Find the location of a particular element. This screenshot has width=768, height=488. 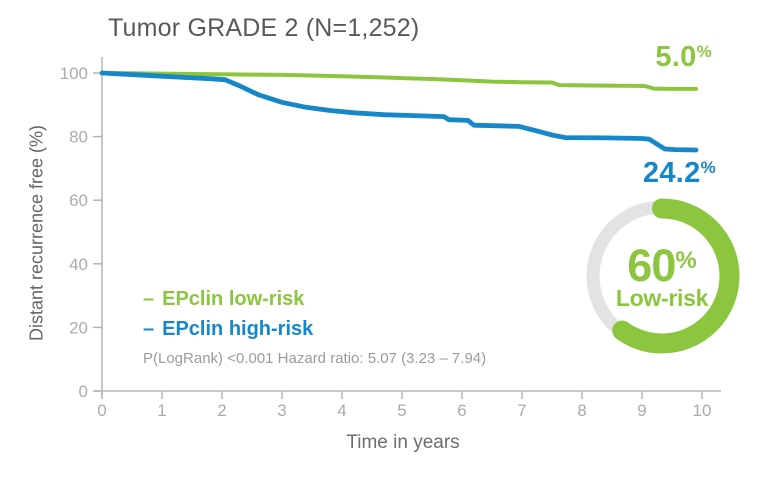

legend-label-low-risk: EPclin low-risk is located at coordinates (233, 299).